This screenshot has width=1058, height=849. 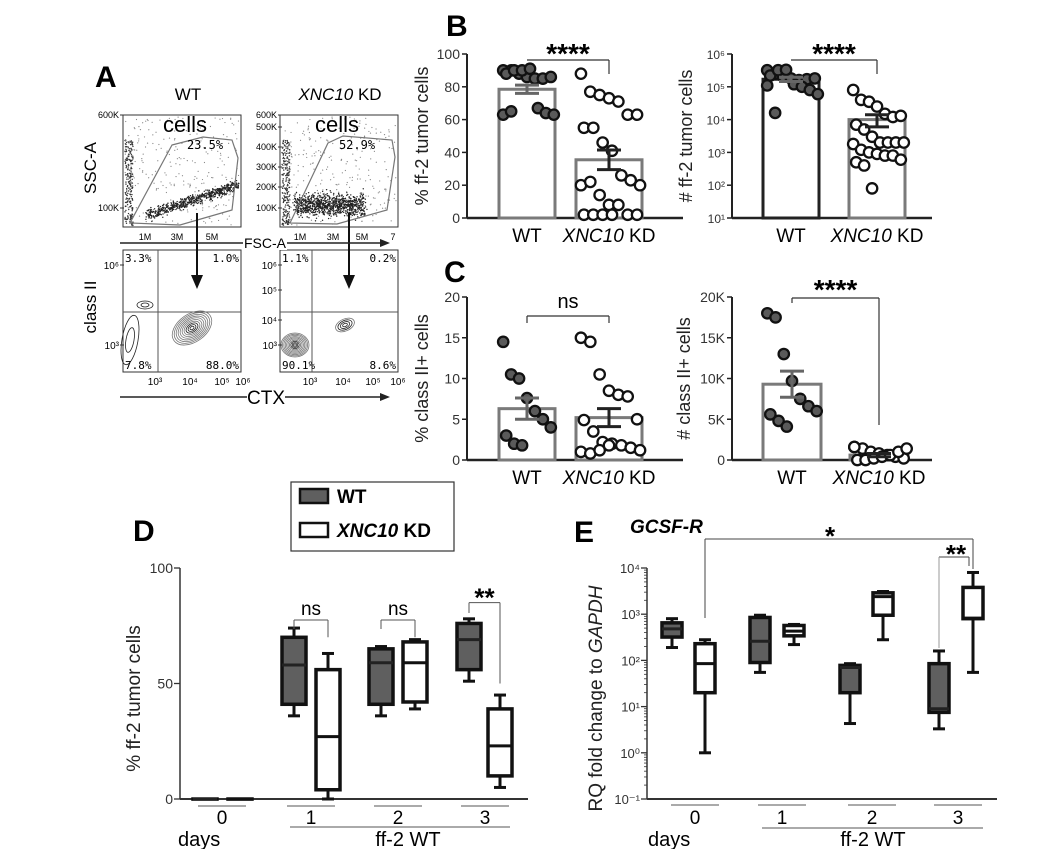 What do you see at coordinates (872, 818) in the screenshot?
I see `day-label: 2` at bounding box center [872, 818].